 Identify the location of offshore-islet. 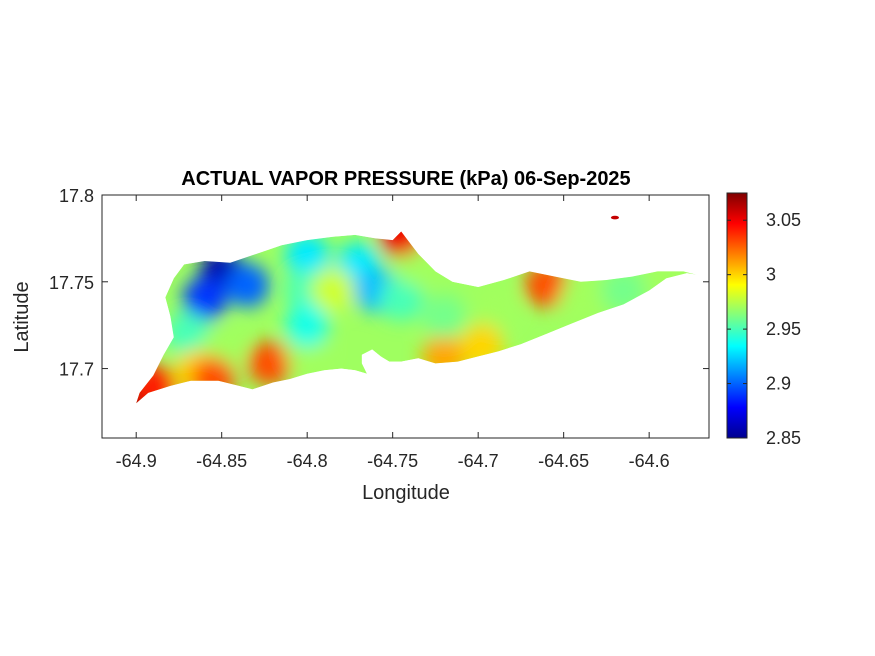
(614, 217).